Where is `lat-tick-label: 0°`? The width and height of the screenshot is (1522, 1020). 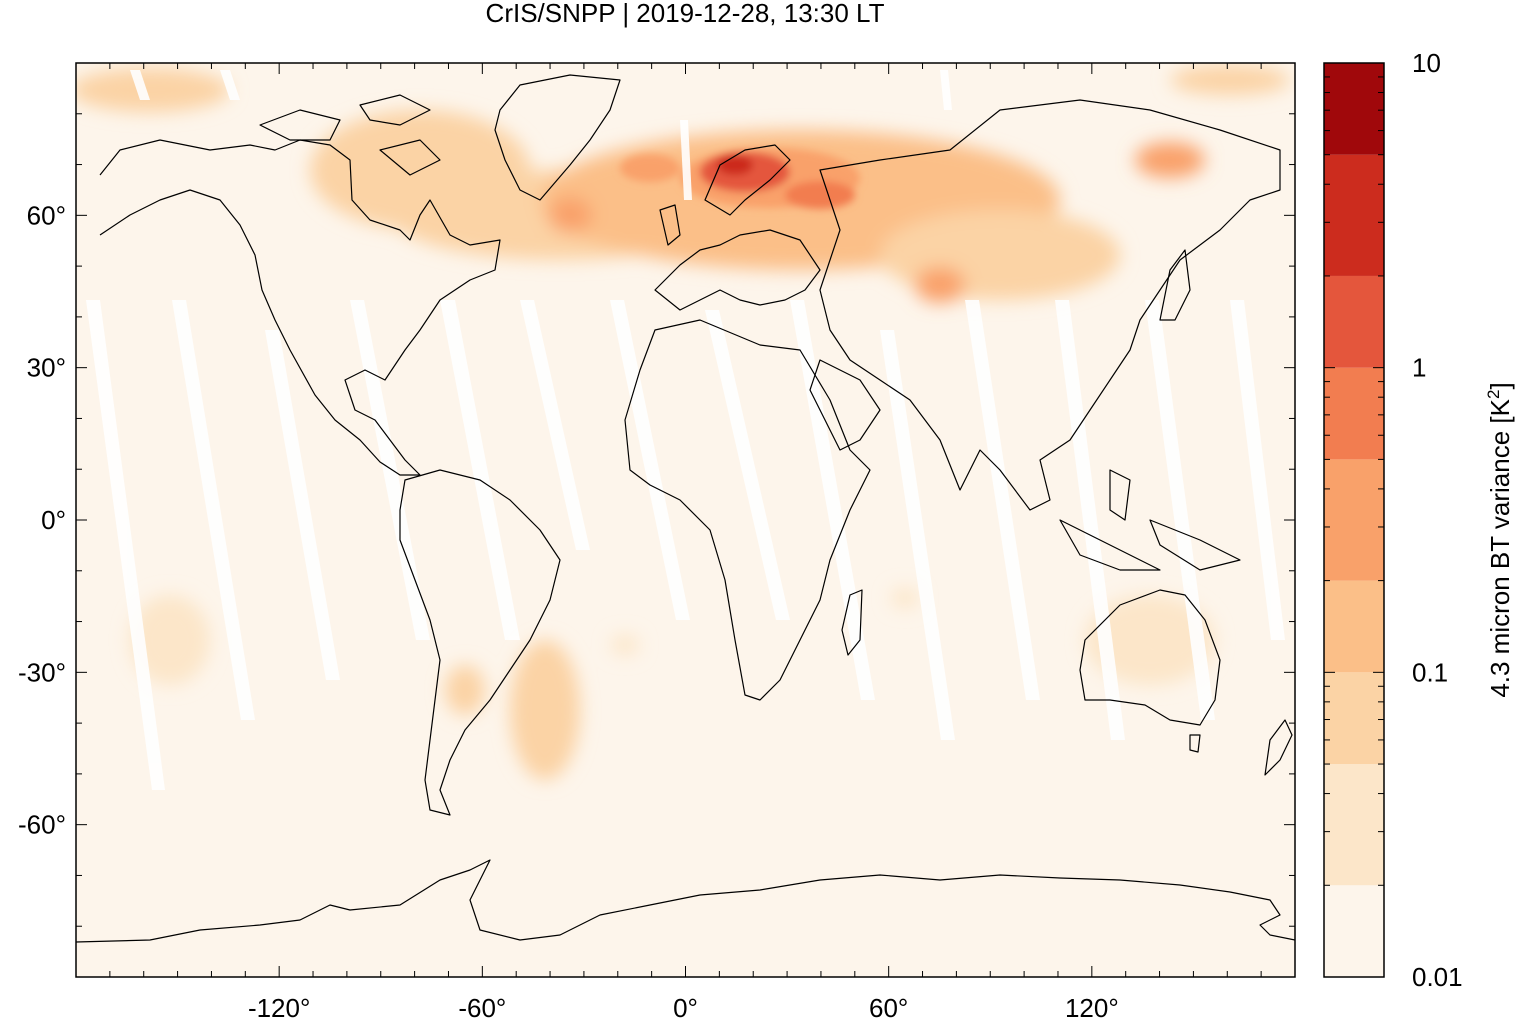
lat-tick-label: 0° is located at coordinates (53, 520).